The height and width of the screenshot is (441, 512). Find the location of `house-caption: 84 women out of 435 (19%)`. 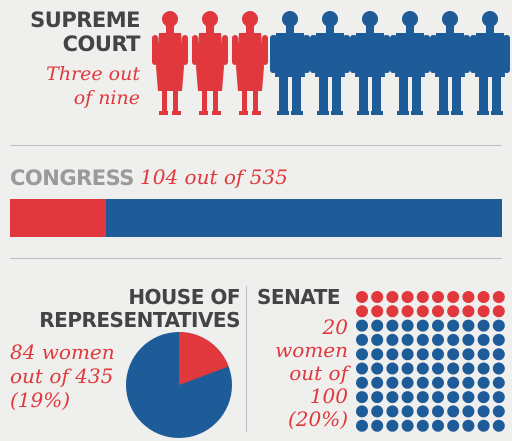

house-caption: 84 women out of 435 (19%) is located at coordinates (62, 376).